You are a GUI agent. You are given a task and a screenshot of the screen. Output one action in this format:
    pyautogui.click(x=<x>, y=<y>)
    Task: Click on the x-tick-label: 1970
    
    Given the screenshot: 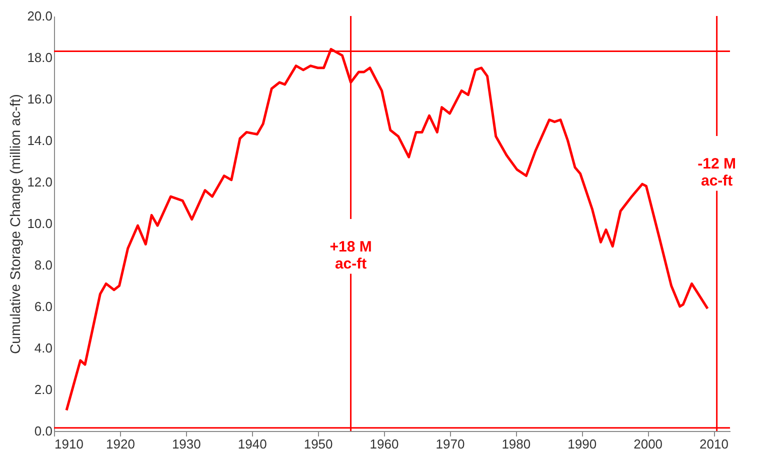 What is the action you would take?
    pyautogui.click(x=450, y=444)
    